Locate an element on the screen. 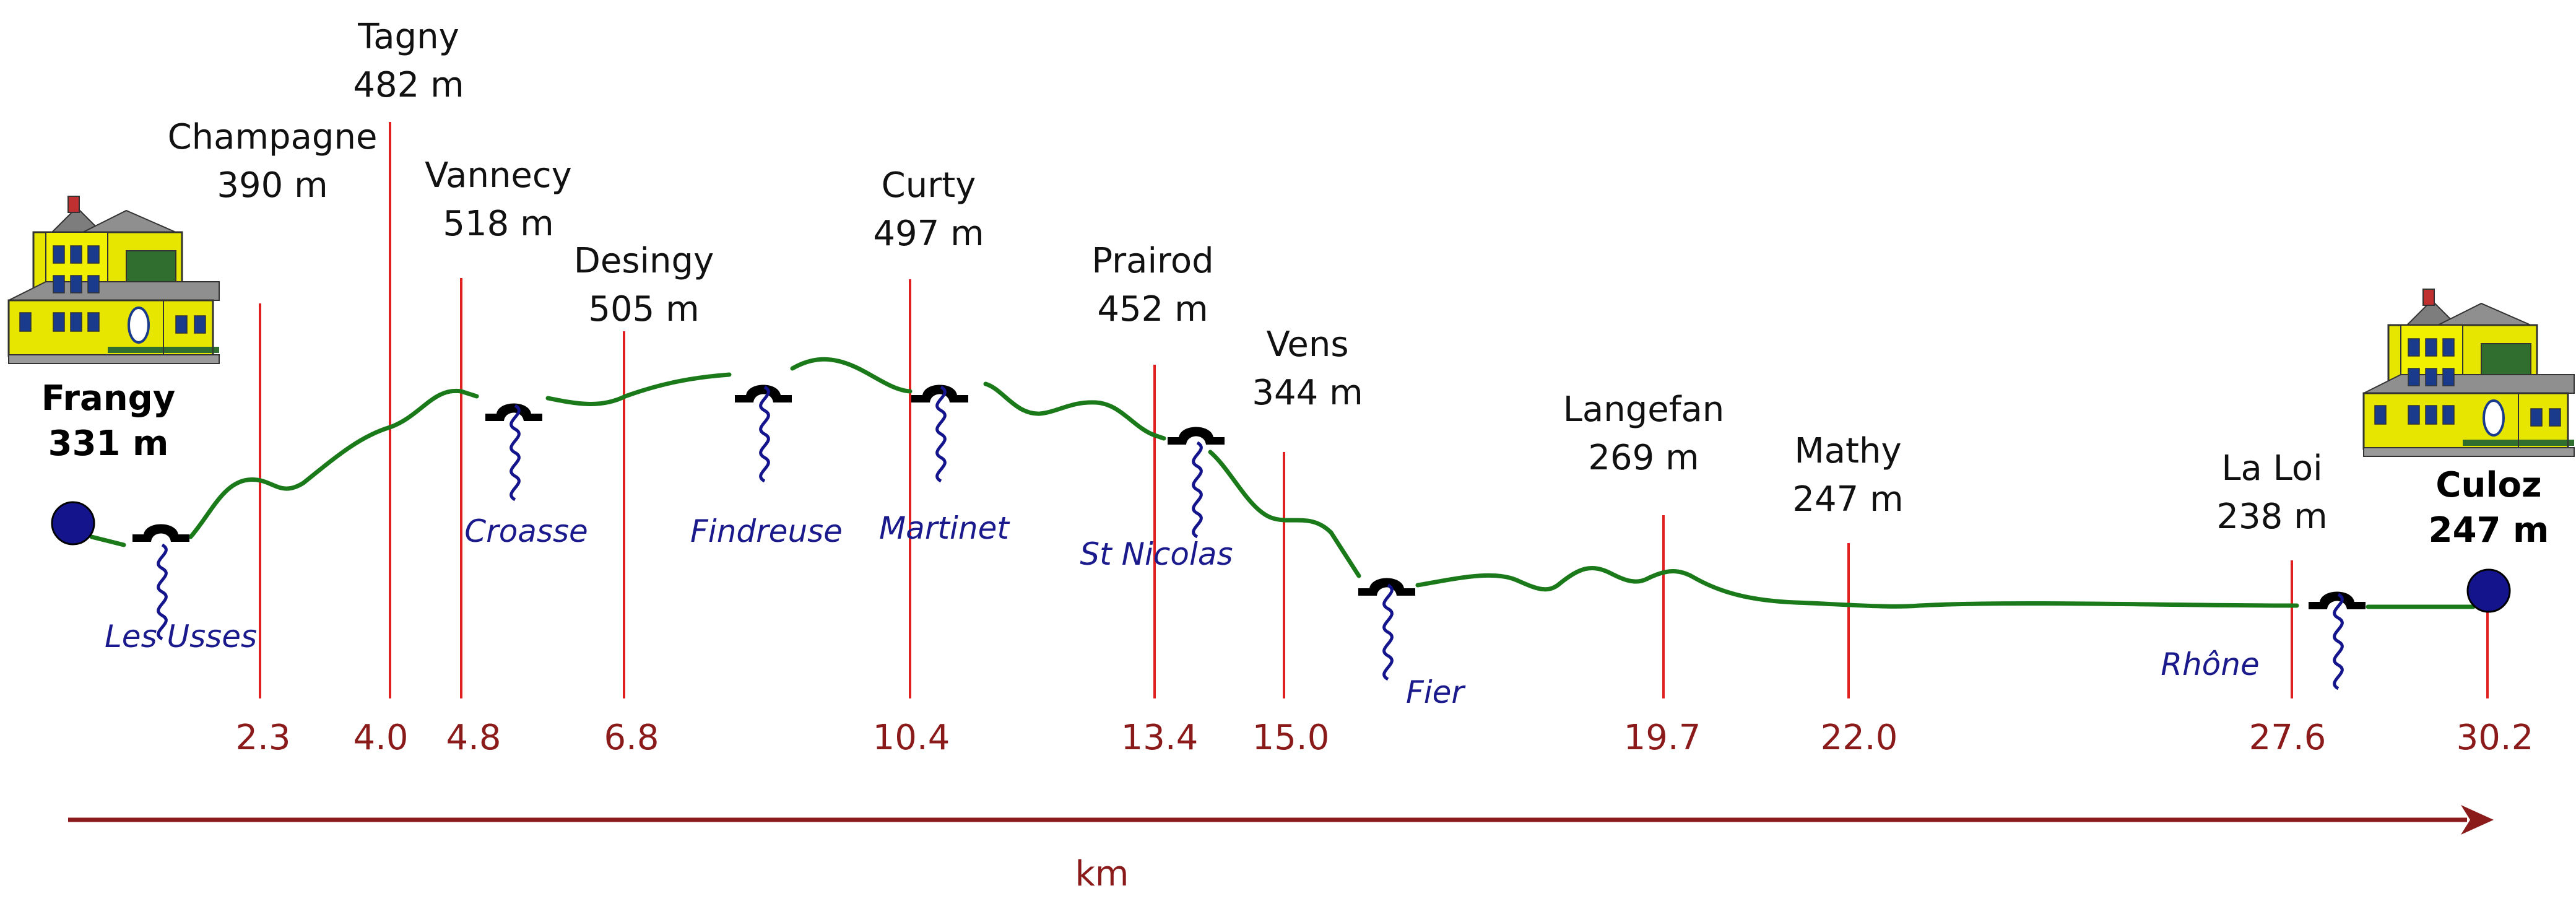 This screenshot has width=2576, height=922. axis-arrowhead is located at coordinates (2477, 820).